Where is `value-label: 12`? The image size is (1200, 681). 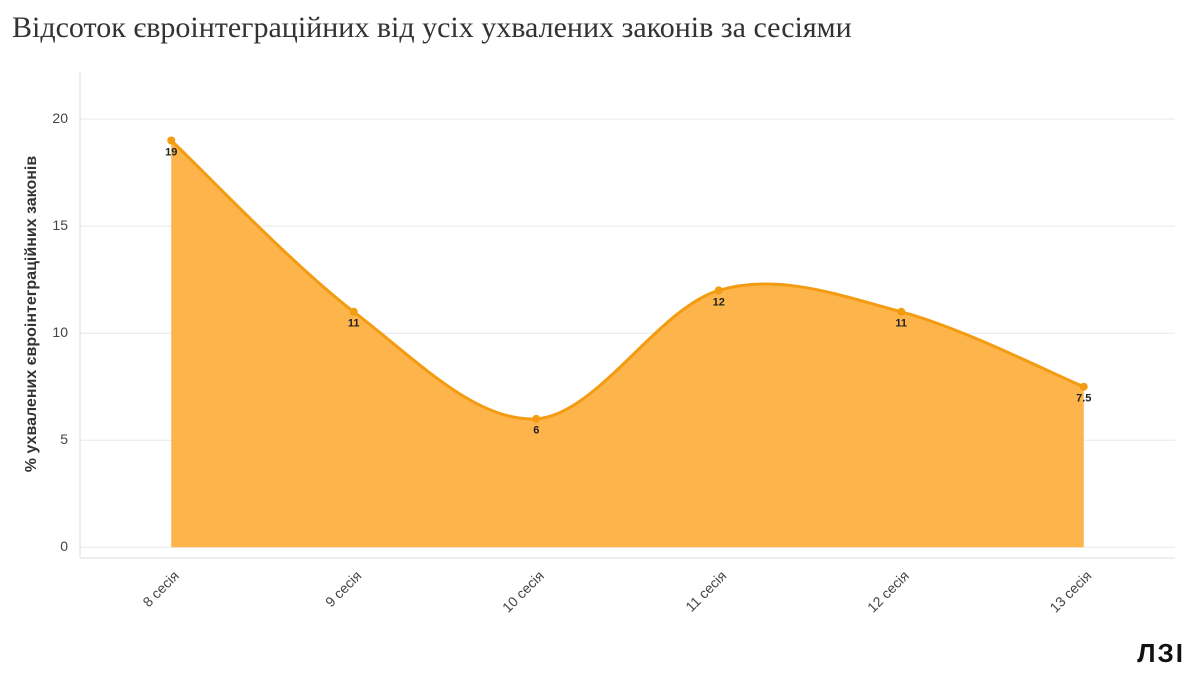
value-label: 12 is located at coordinates (719, 302).